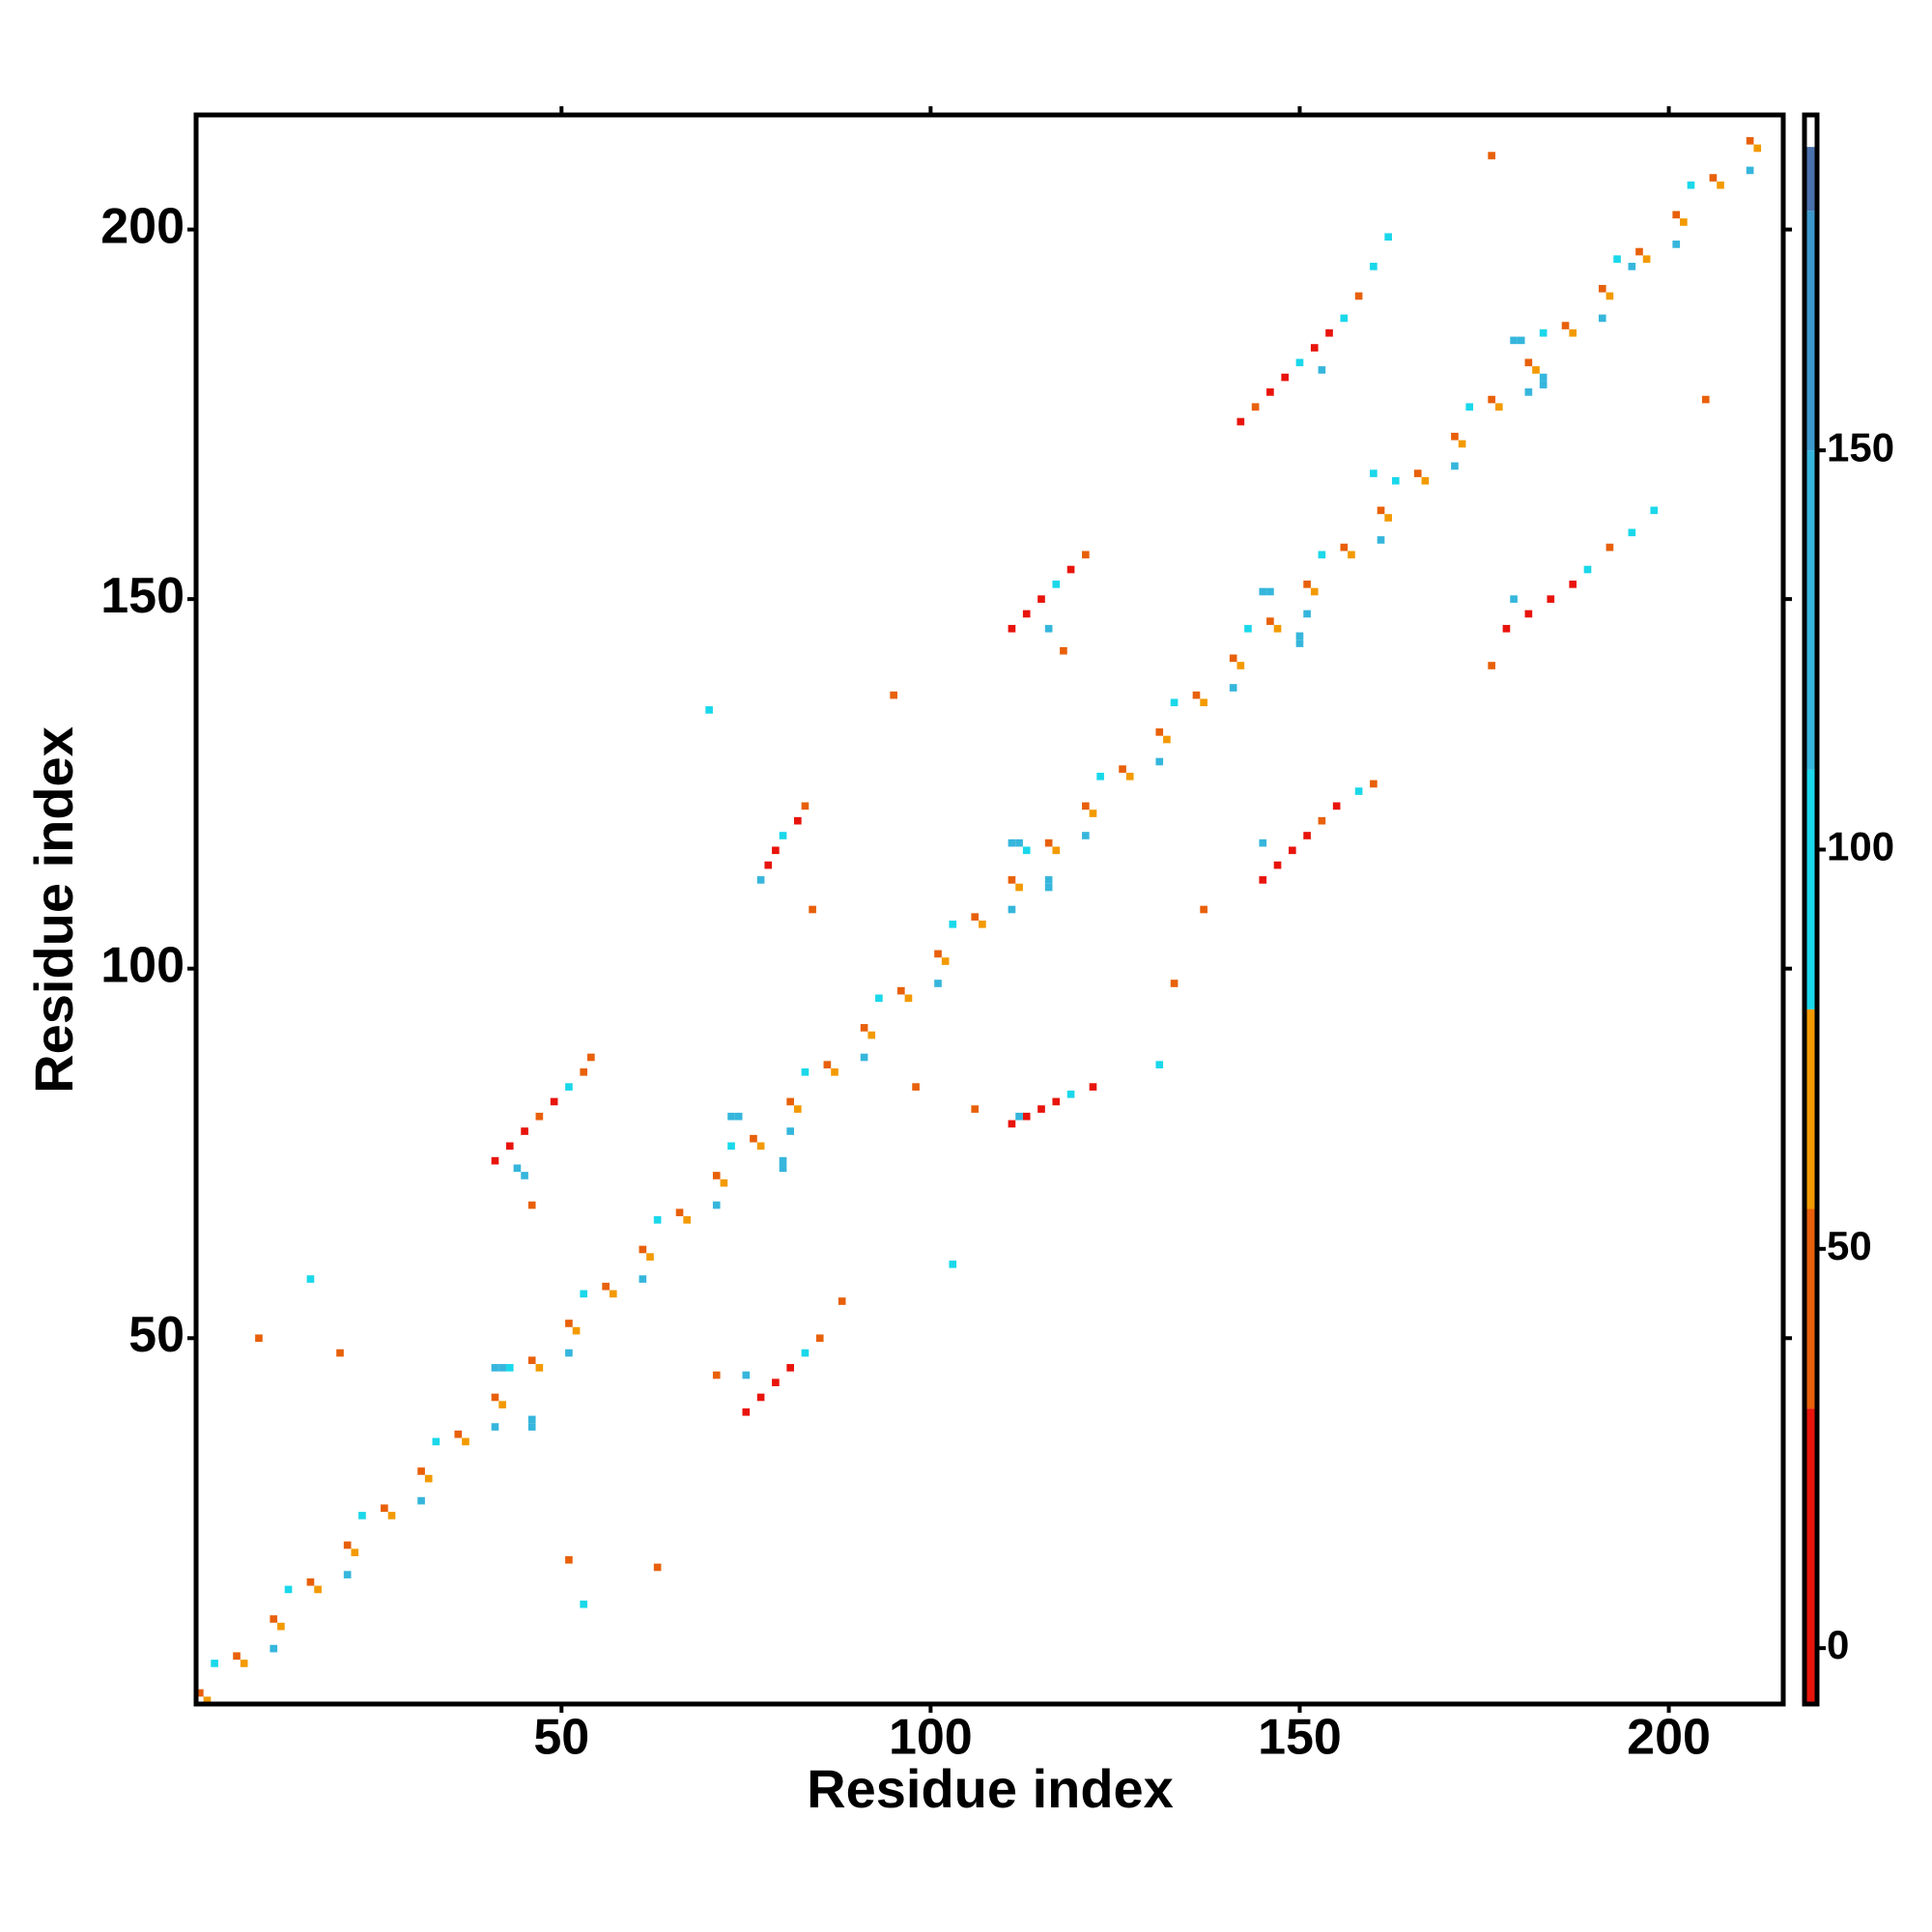 Image resolution: width=1932 pixels, height=1932 pixels. Describe the element at coordinates (1811, 909) in the screenshot. I see `colorbar-frame` at that location.